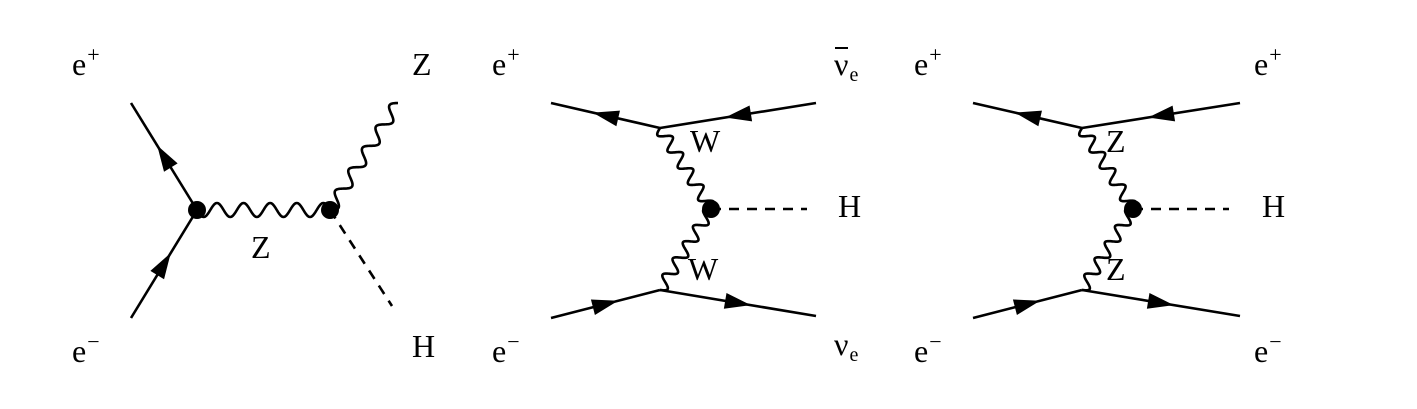 This screenshot has width=1417, height=409. Describe the element at coordinates (1028, 118) in the screenshot. I see `d3-positron-in-arrow` at that location.